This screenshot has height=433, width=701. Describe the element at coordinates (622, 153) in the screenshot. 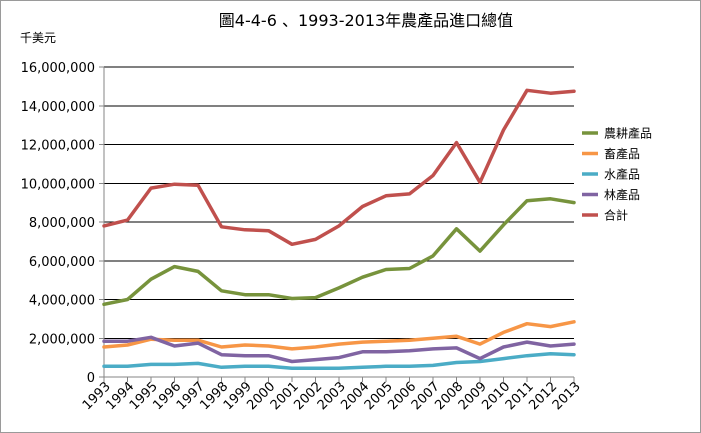

I see `legend-label: 畜產品` at that location.